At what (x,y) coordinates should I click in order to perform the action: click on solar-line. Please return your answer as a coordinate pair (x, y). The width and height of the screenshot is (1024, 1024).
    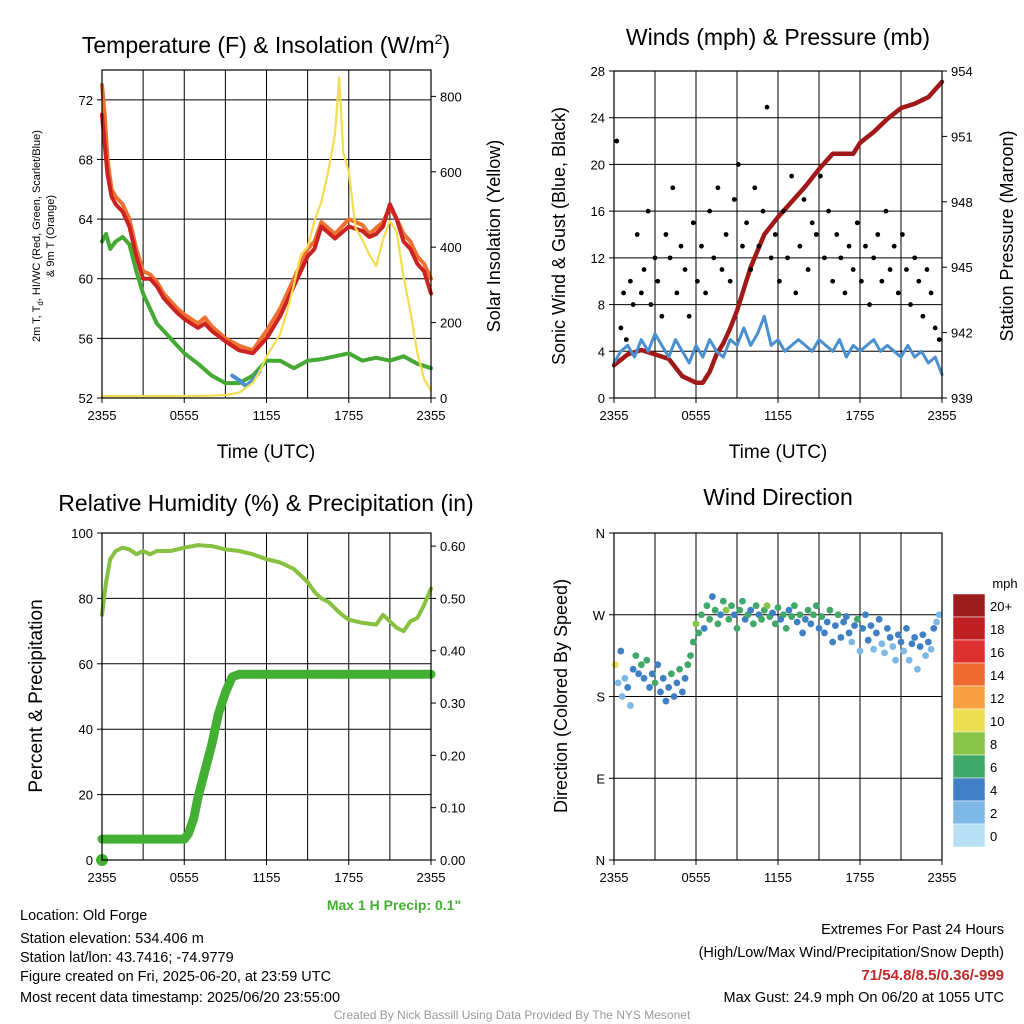
    Looking at the image, I should click on (266, 237).